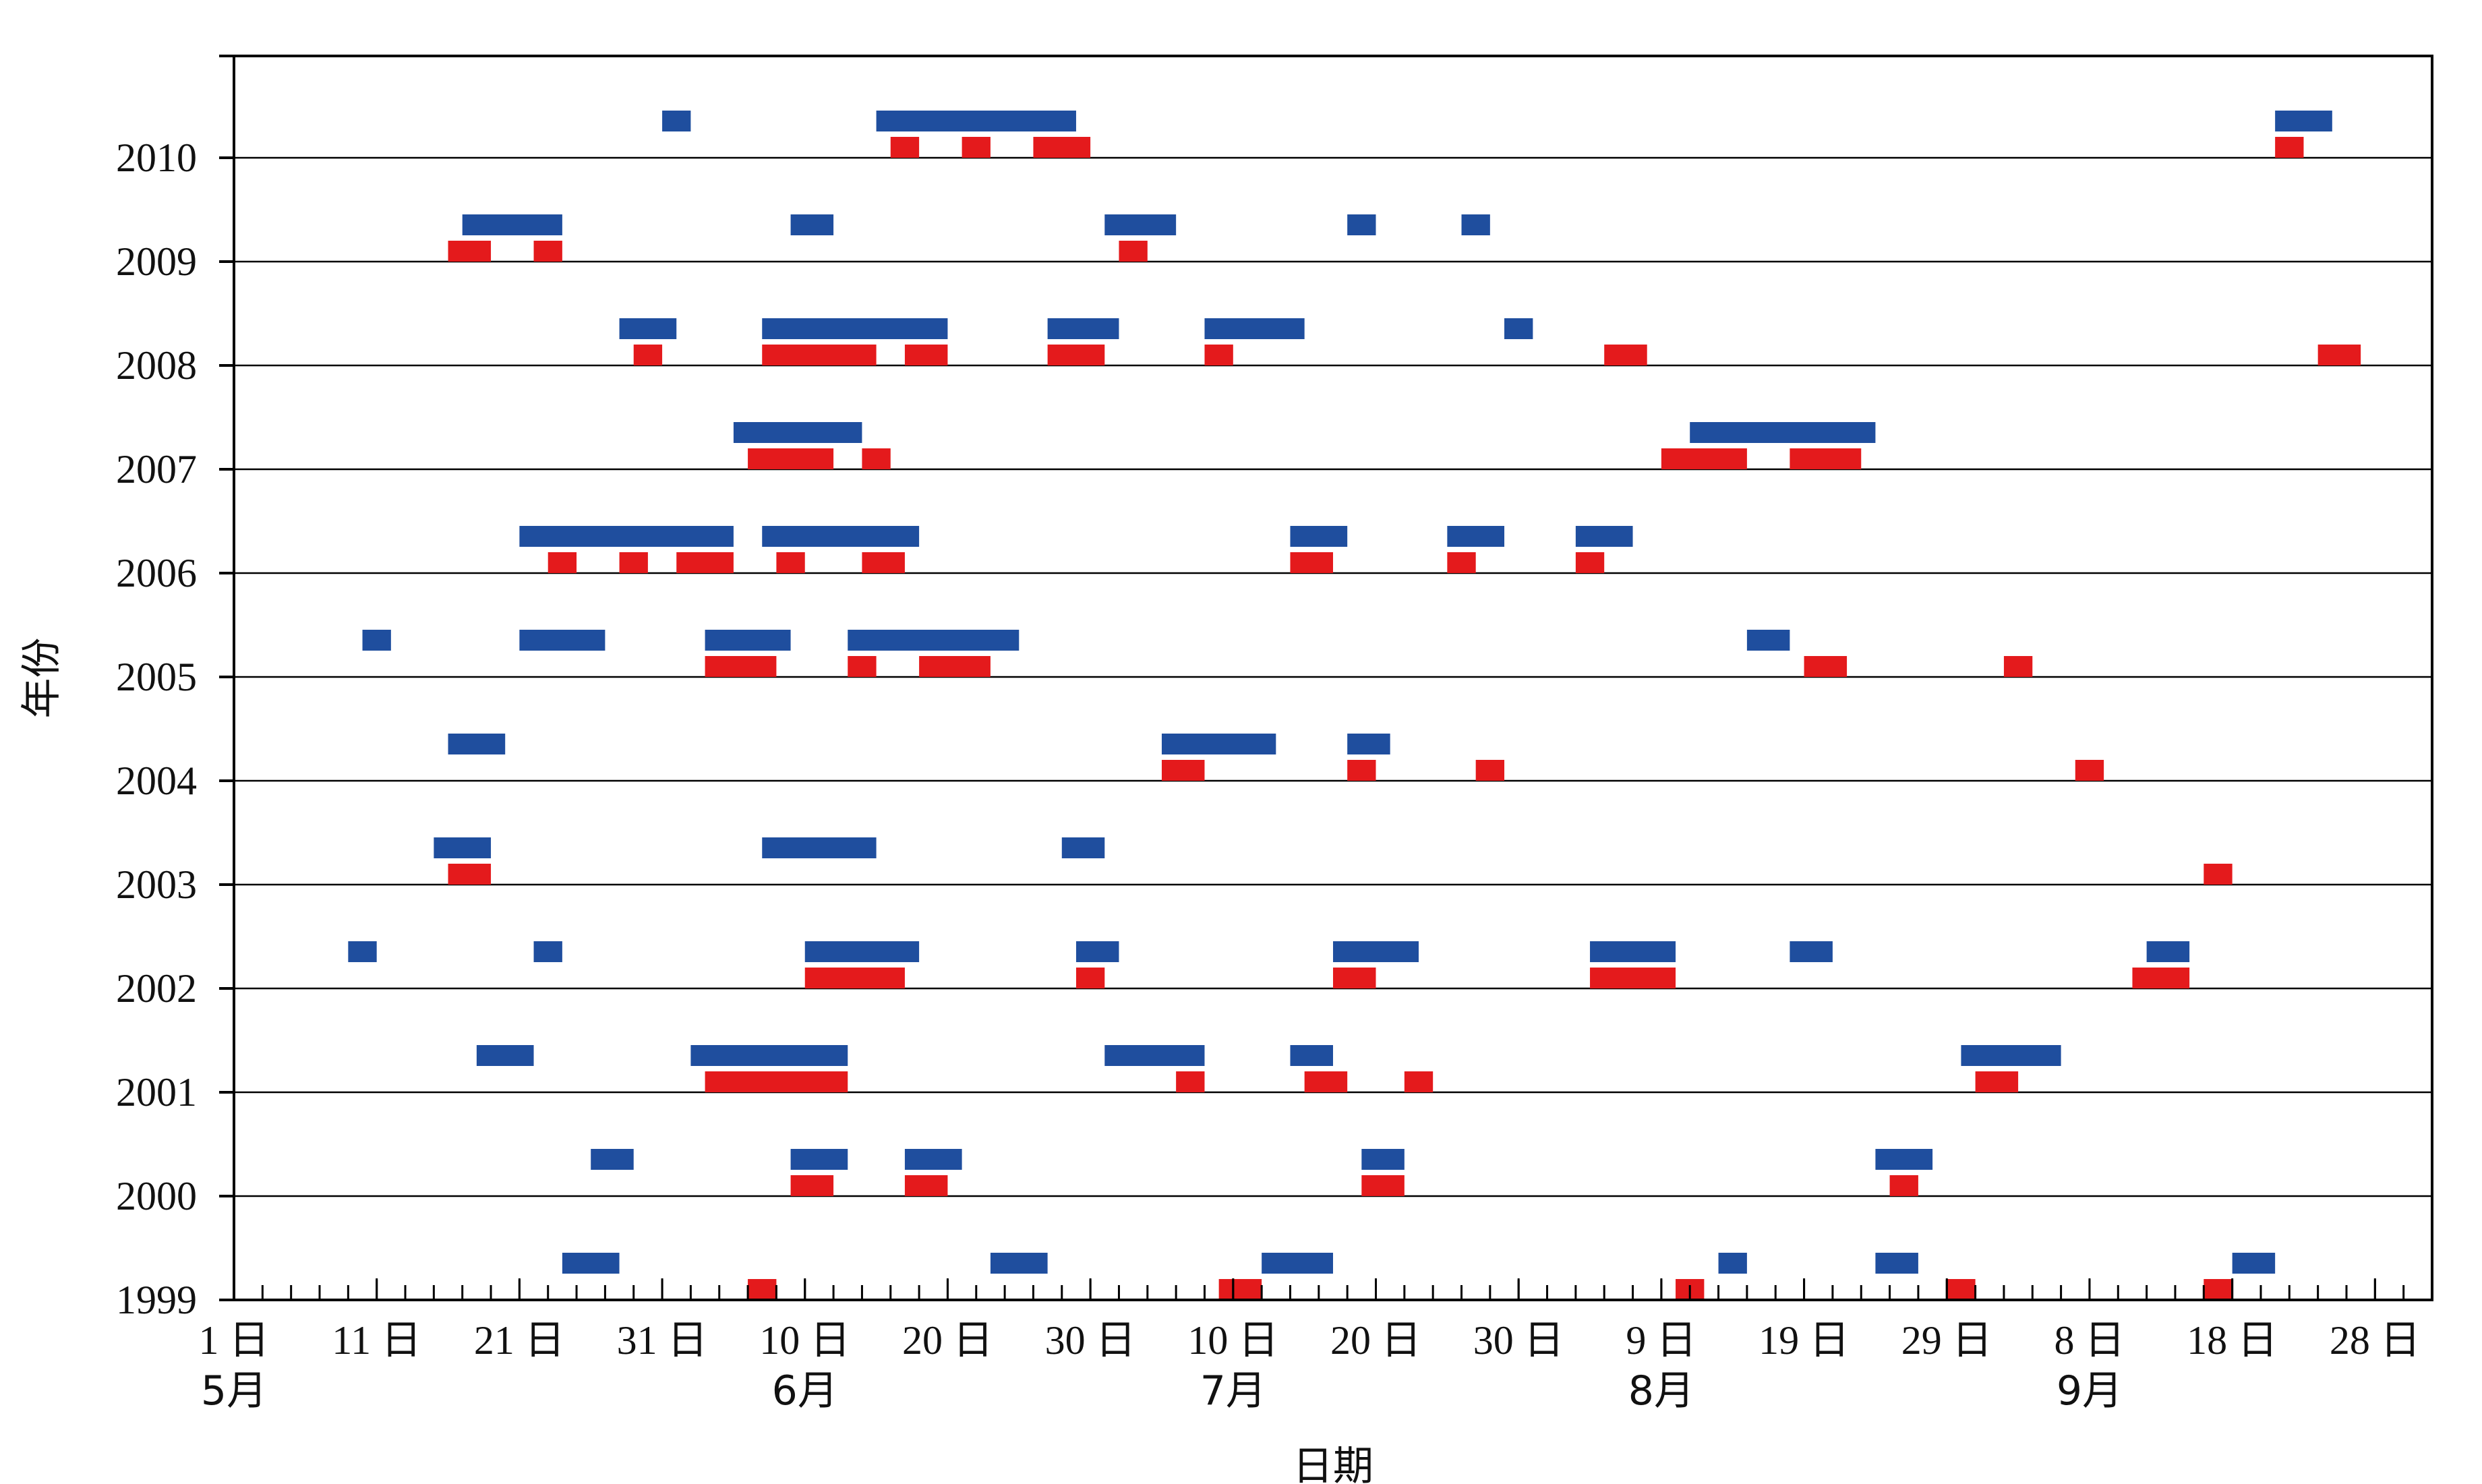 This screenshot has height=1484, width=2482. Describe the element at coordinates (1218, 744) in the screenshot. I see `blue-bar-2004` at that location.